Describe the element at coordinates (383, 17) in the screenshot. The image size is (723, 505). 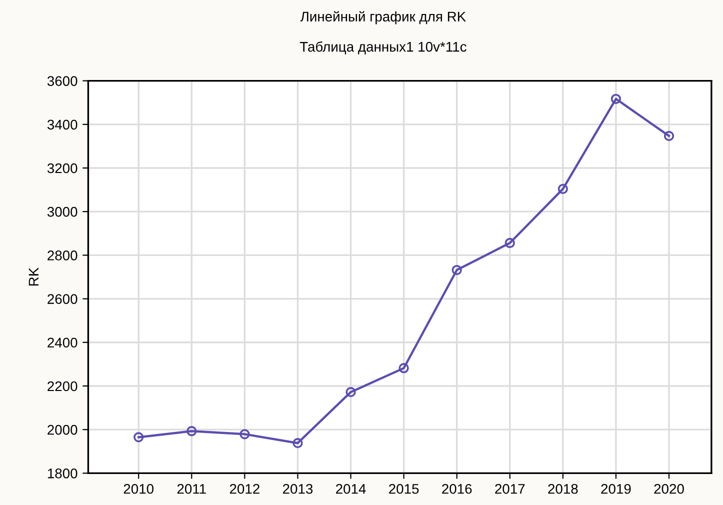
I see `chart-title: Линейный график для RK` at that location.